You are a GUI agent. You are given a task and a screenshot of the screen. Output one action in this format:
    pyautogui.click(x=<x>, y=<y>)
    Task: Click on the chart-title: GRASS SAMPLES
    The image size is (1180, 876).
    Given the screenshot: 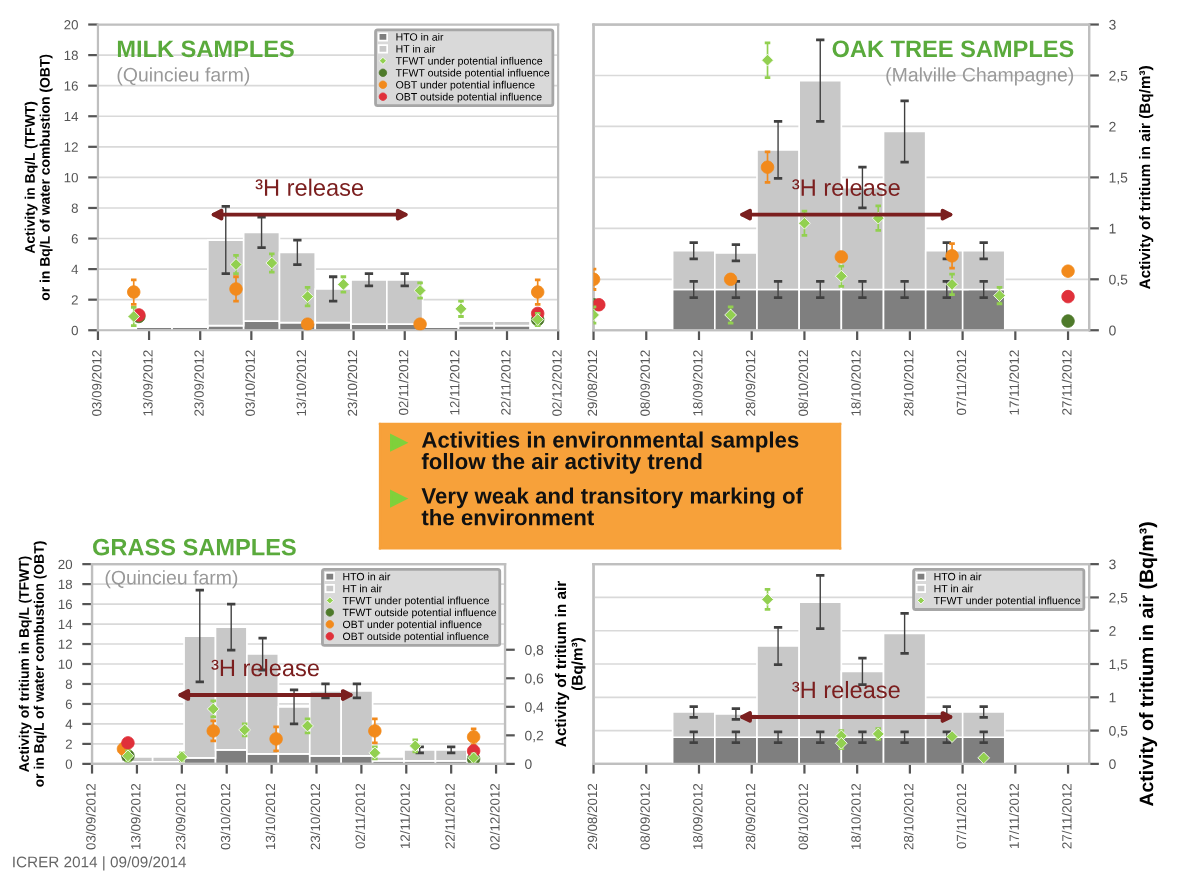 What is the action you would take?
    pyautogui.click(x=194, y=547)
    